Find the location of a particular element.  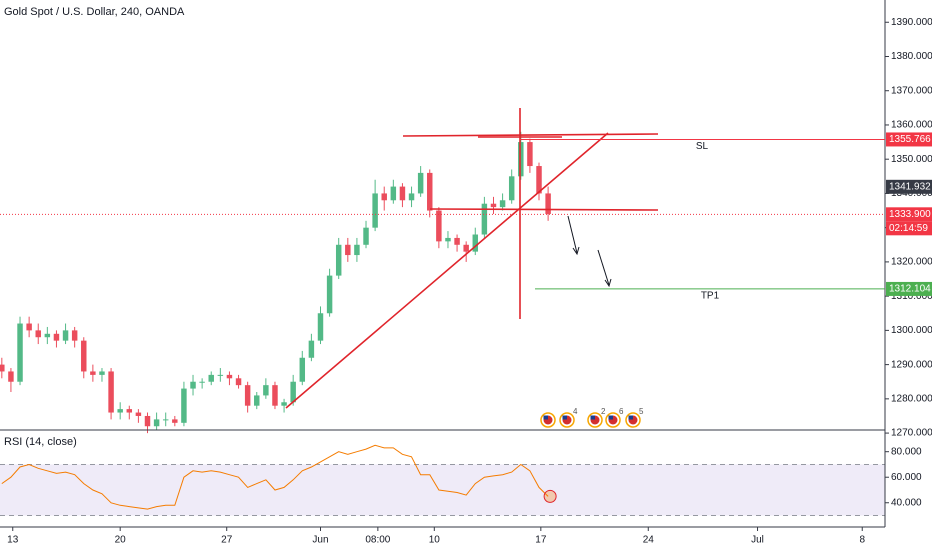

x-tick-label: 17 is located at coordinates (541, 540).